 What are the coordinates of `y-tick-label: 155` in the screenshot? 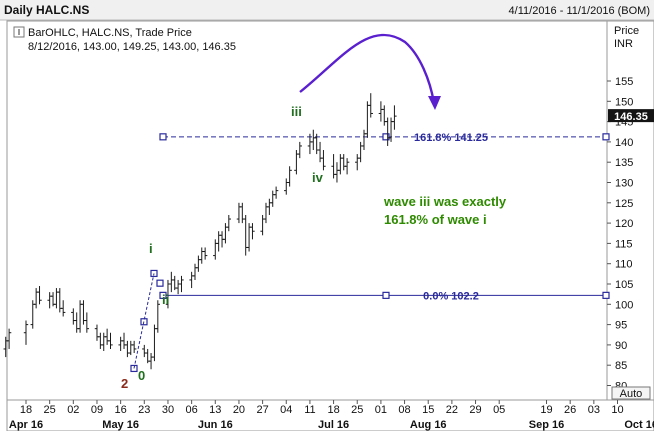 It's located at (624, 82).